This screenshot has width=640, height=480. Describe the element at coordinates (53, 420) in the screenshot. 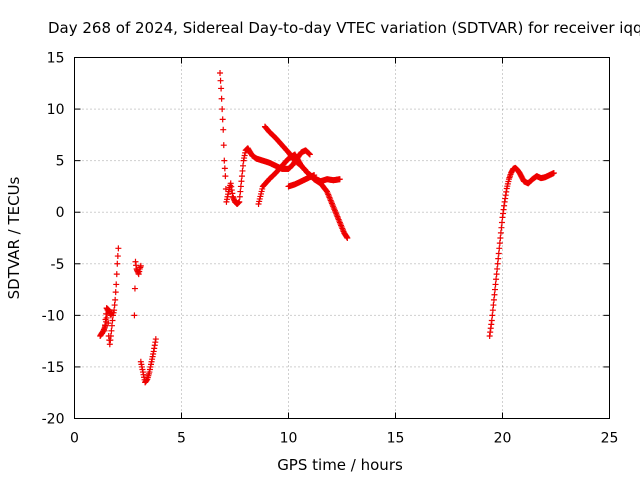

I see `y-tick-label: -20` at that location.